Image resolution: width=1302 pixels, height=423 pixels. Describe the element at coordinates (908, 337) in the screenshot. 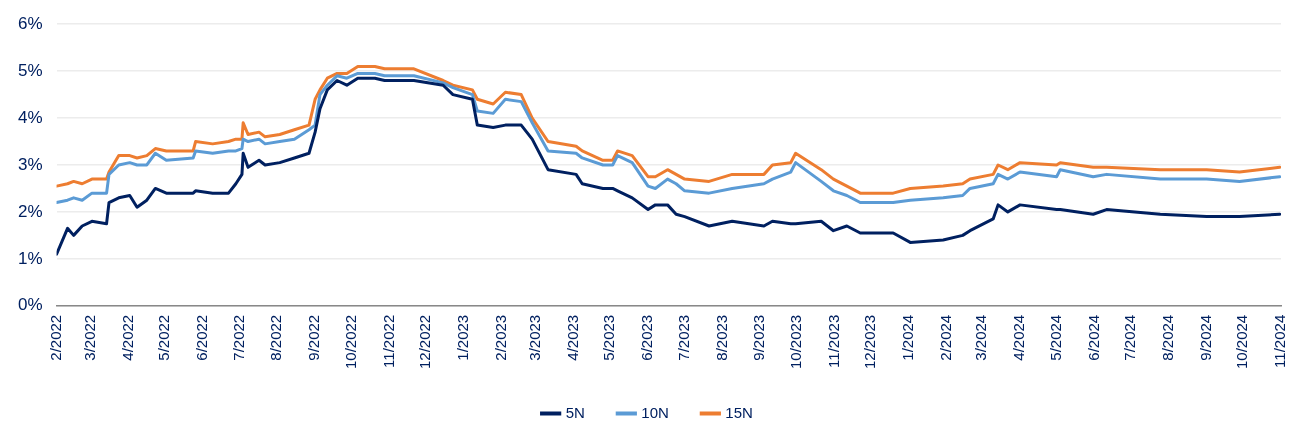

I see `x-tick-label: 1/2024` at that location.